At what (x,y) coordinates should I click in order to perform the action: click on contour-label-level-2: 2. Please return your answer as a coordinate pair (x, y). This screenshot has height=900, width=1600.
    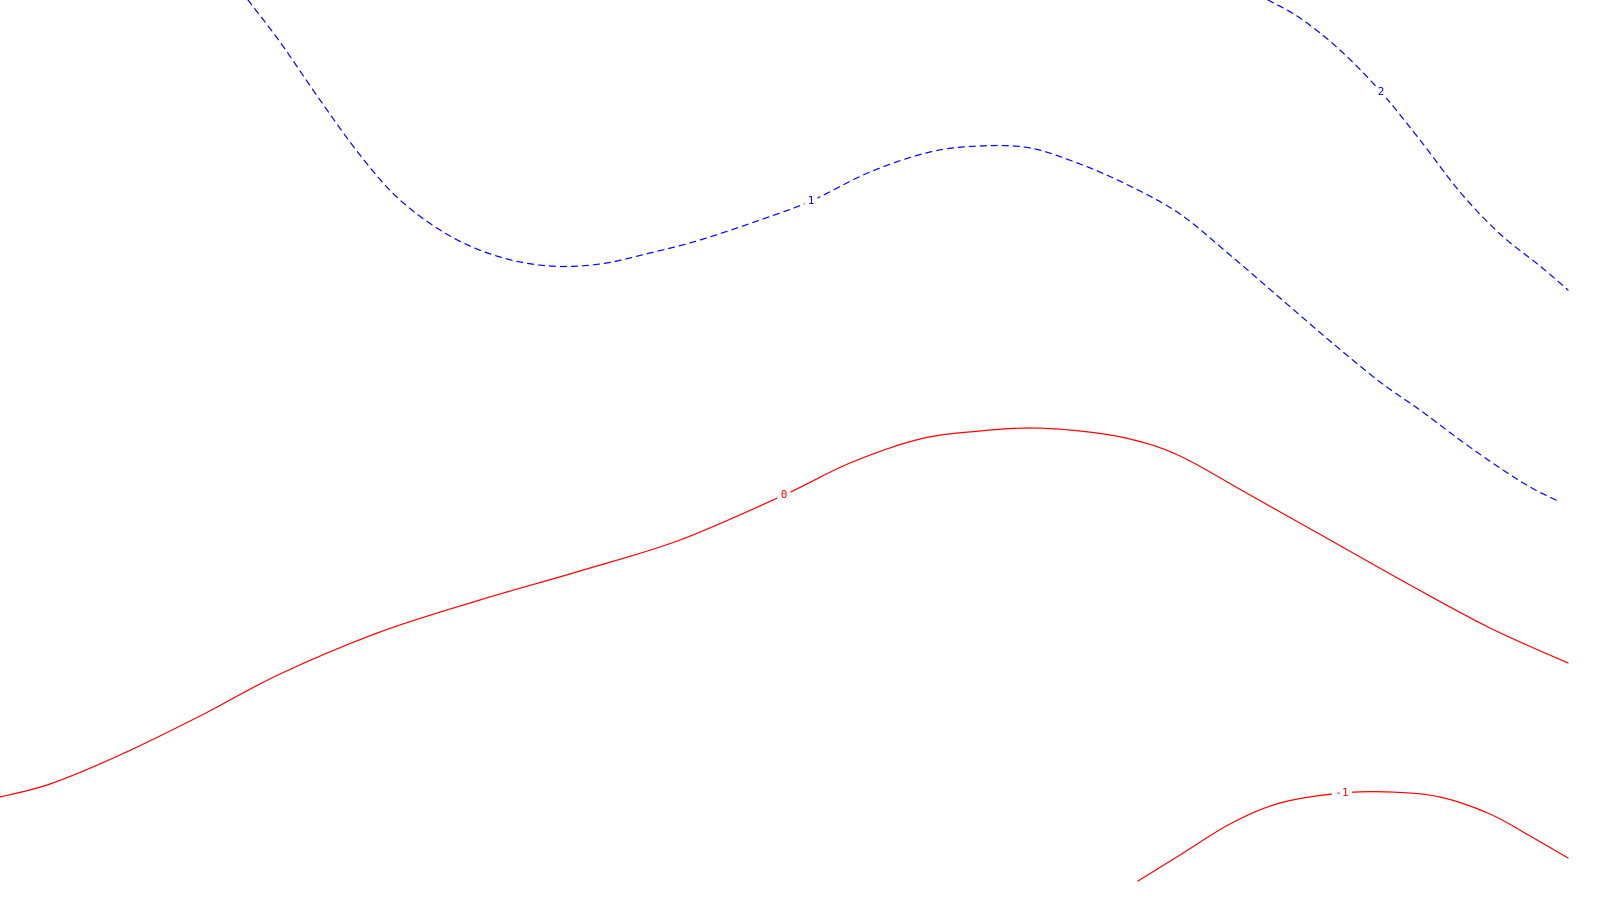
    Looking at the image, I should click on (1381, 91).